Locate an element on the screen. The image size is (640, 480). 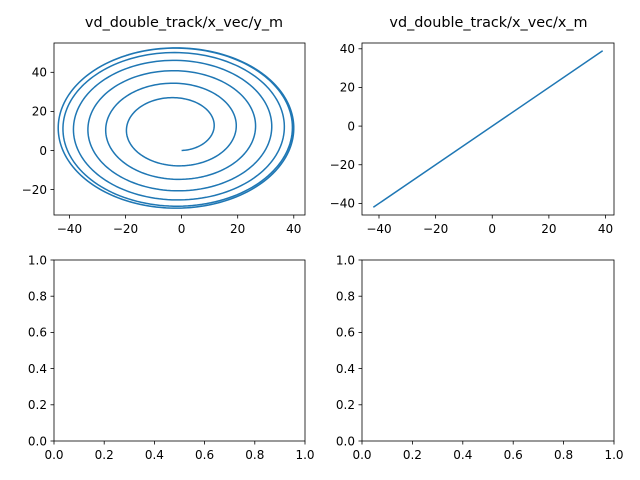
chart-title: vd_double_track/x_vec/y_m is located at coordinates (184, 23).